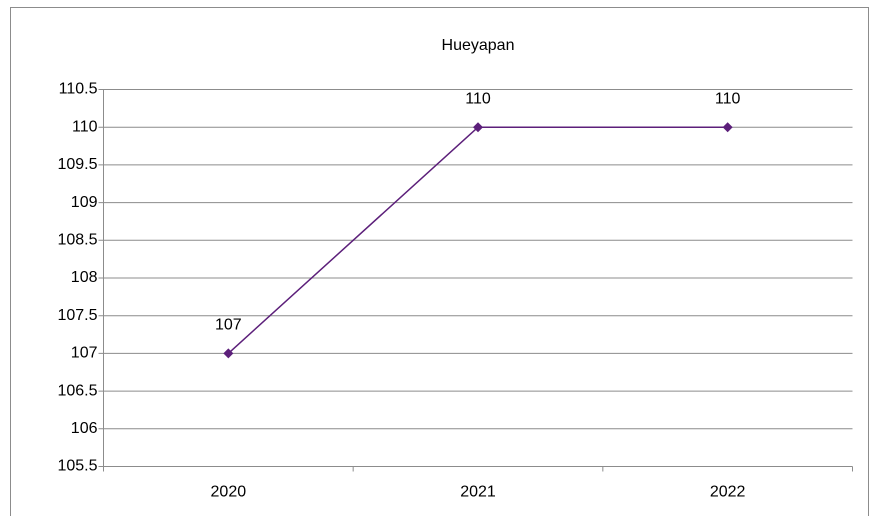 The image size is (871, 521). I want to click on y-tick-label: 110.5, so click(78, 89).